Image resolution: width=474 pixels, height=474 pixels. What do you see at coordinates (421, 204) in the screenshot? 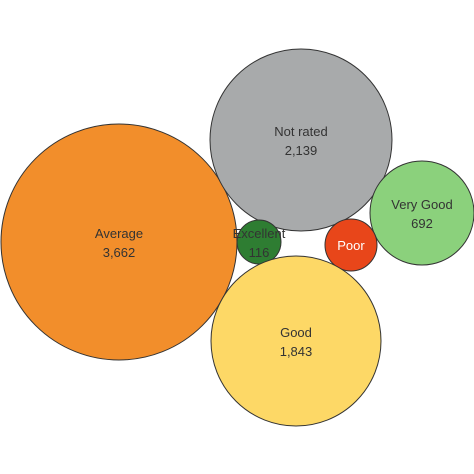
I see `bubble-label-very-good: Very Good` at bounding box center [421, 204].